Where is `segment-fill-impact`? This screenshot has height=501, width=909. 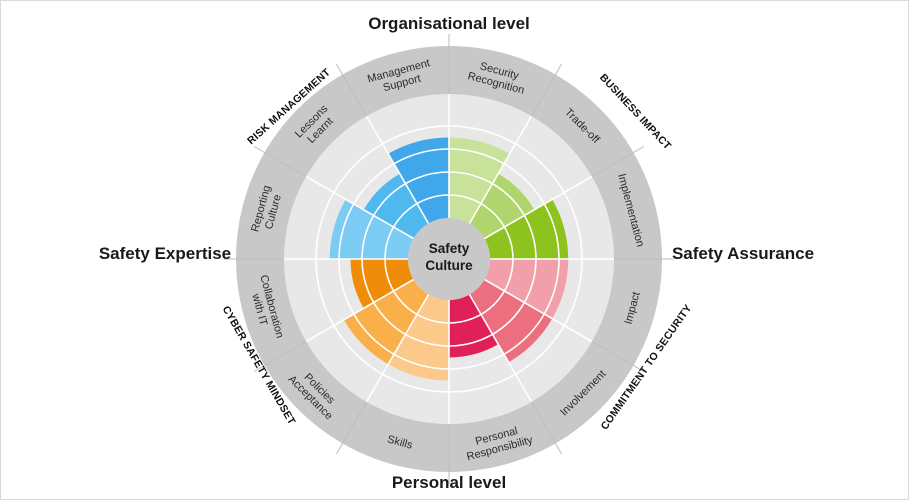 segment-fill-impact is located at coordinates (526, 289).